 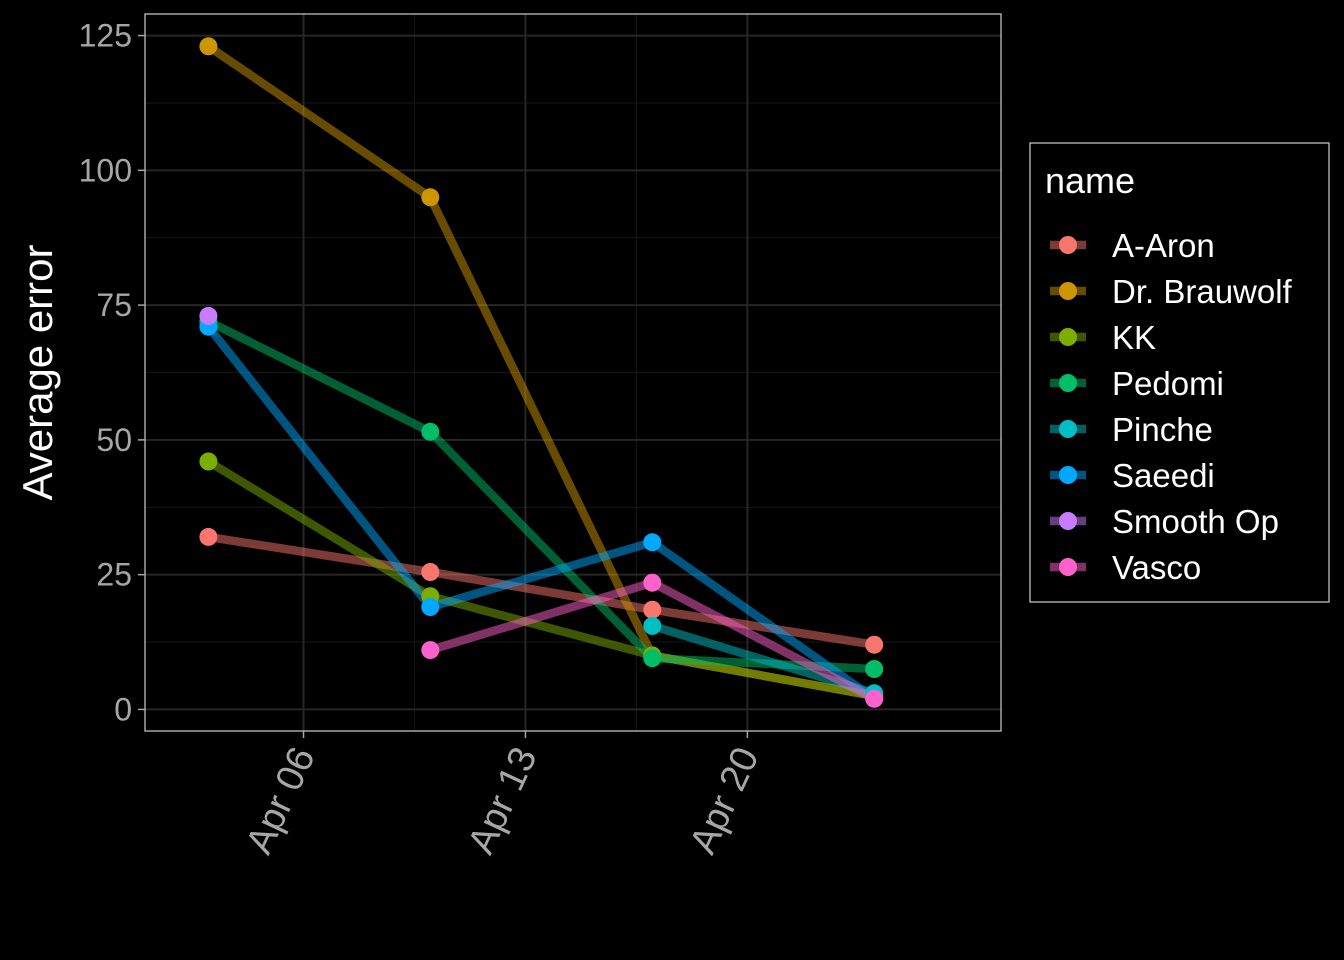 What do you see at coordinates (541, 590) in the screenshot?
I see `series-line-a-aron` at bounding box center [541, 590].